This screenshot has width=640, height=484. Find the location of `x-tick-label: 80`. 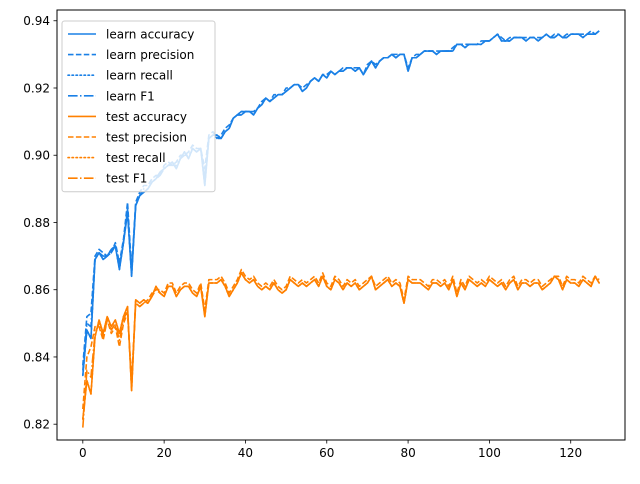

x-tick-label: 80 is located at coordinates (407, 453).